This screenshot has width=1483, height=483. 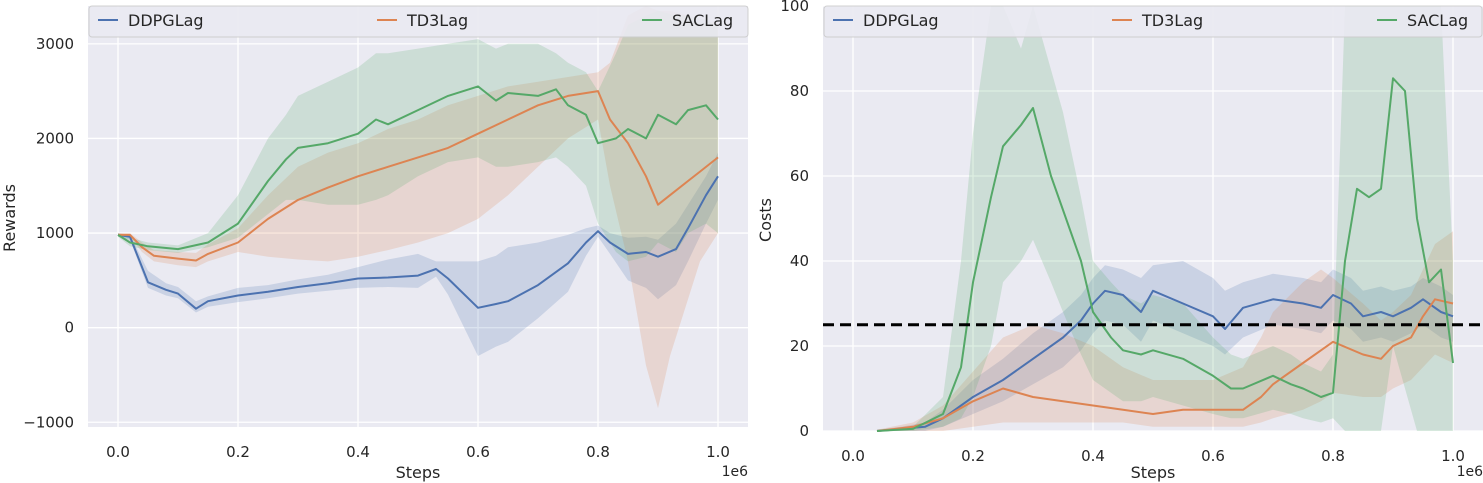 I want to click on costs-x-tick-label: 0.4, so click(x=1093, y=456).